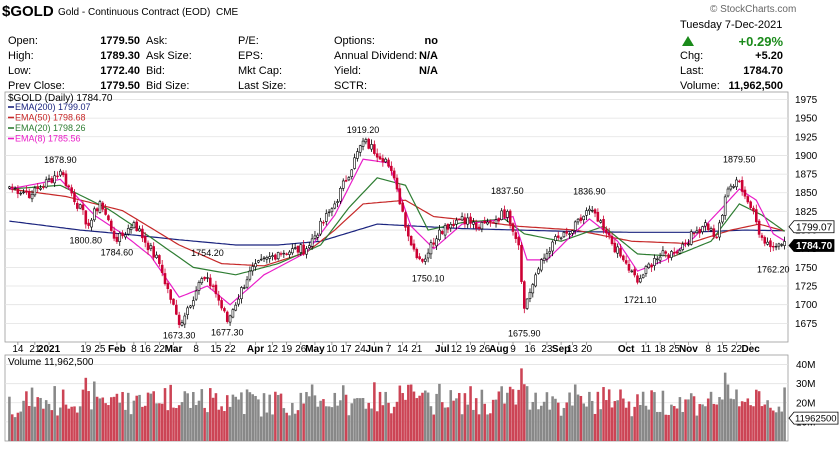 The image size is (840, 450). I want to click on field-value: 1779.50, so click(120, 86).